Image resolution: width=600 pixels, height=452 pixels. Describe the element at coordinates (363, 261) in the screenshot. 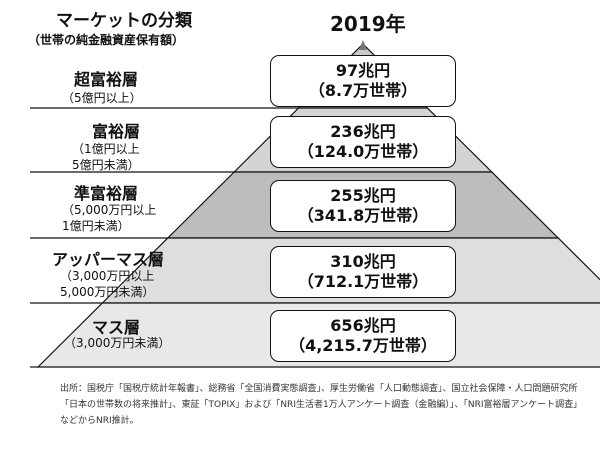

I see `segment-assets: 310兆円` at that location.